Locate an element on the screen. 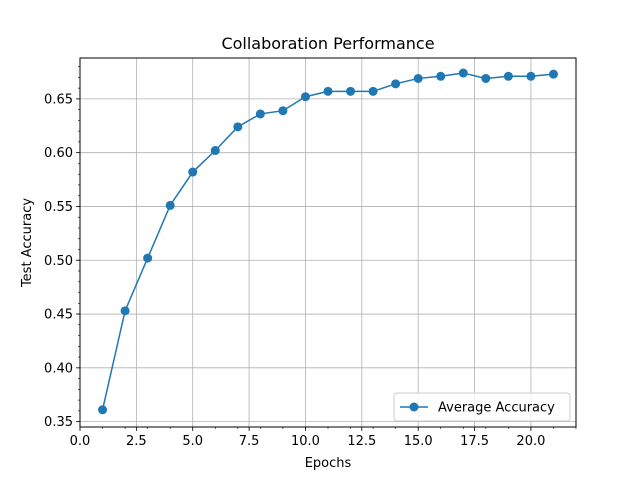 Image resolution: width=640 pixels, height=480 pixels. y-tick-label: 0.55 is located at coordinates (58, 207).